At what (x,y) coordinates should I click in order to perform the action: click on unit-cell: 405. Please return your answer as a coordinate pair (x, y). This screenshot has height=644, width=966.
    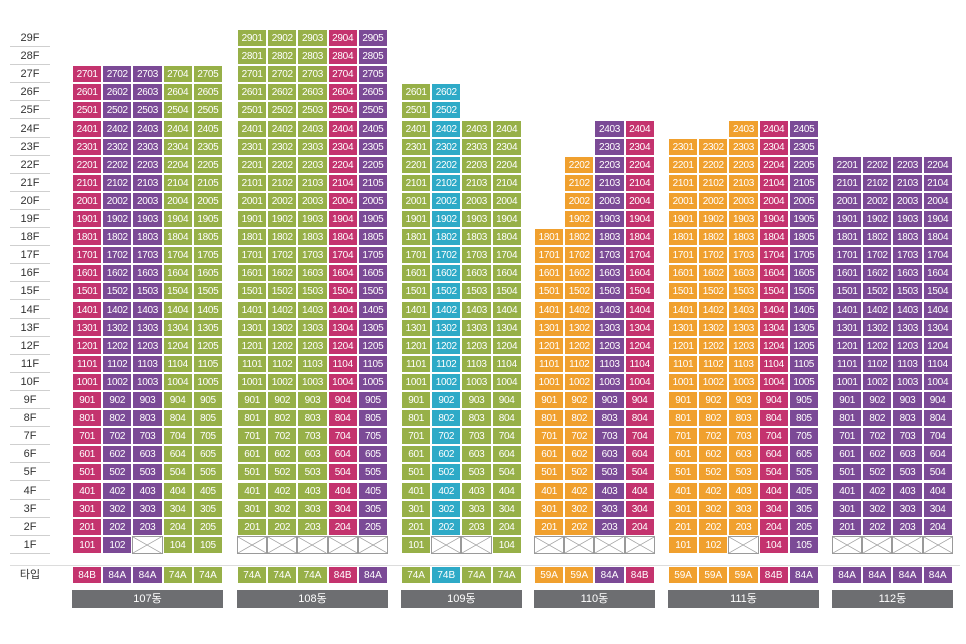
    Looking at the image, I should click on (207, 490).